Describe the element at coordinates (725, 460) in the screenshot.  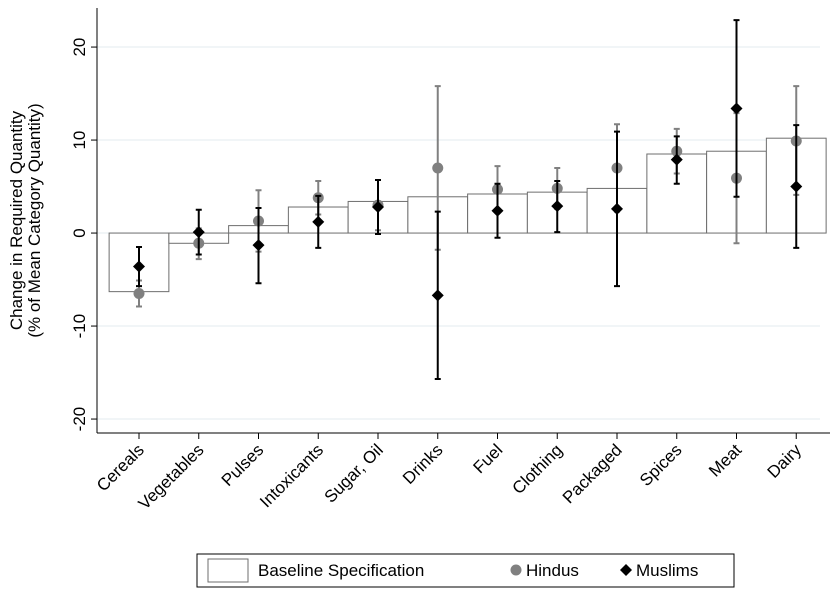
I see `x-tick-label: Meat` at that location.